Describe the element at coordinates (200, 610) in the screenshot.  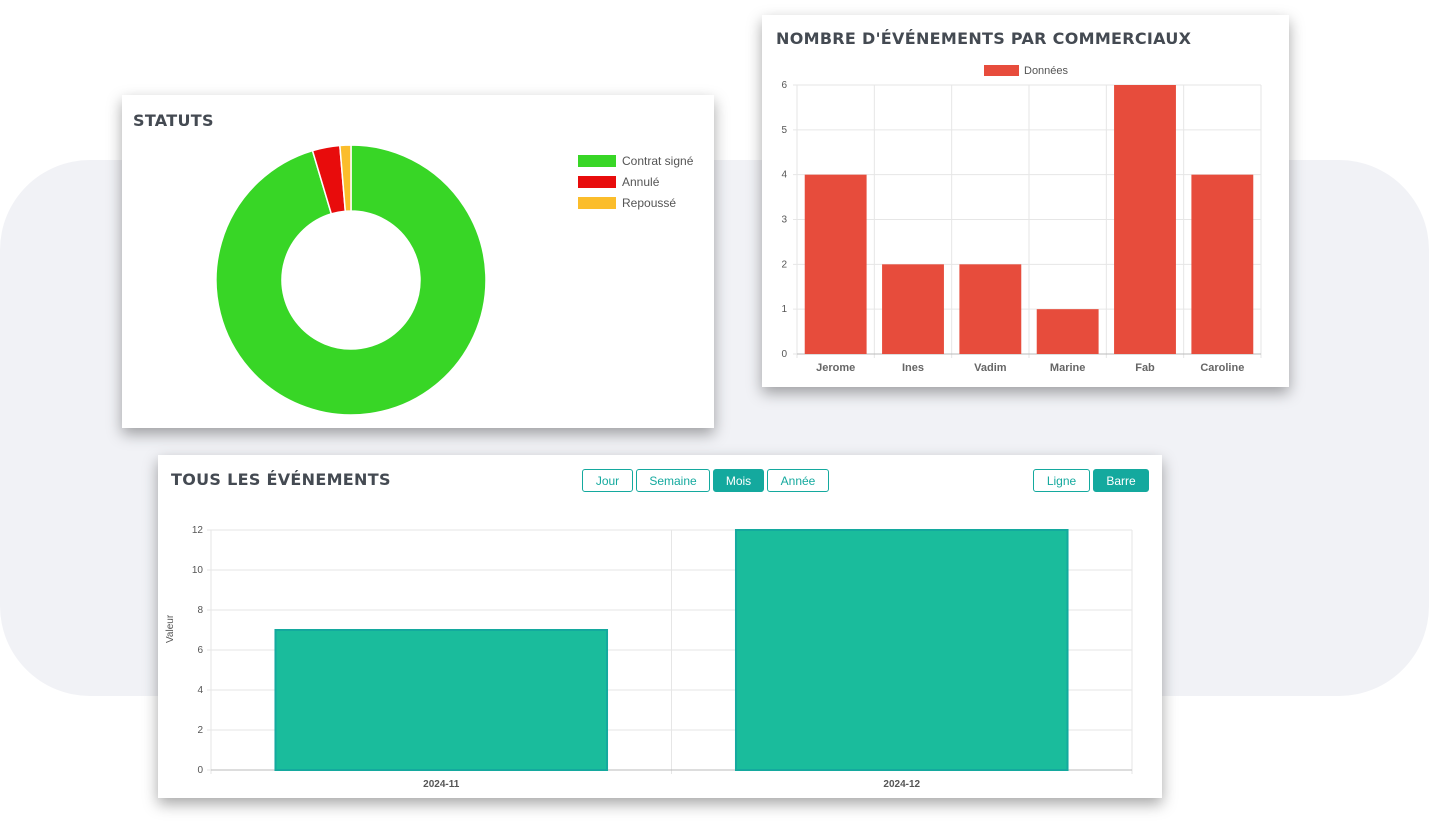
I see `y-tick-label: 8` at that location.